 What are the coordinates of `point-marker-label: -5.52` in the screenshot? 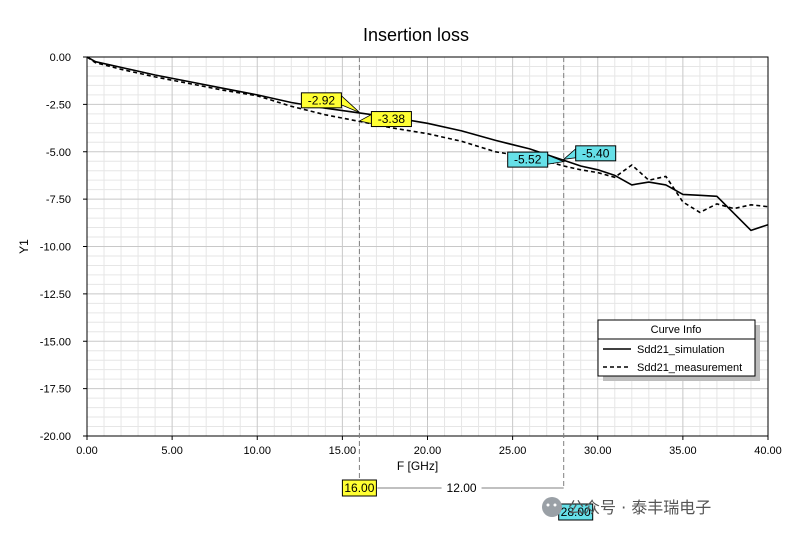 It's located at (528, 160).